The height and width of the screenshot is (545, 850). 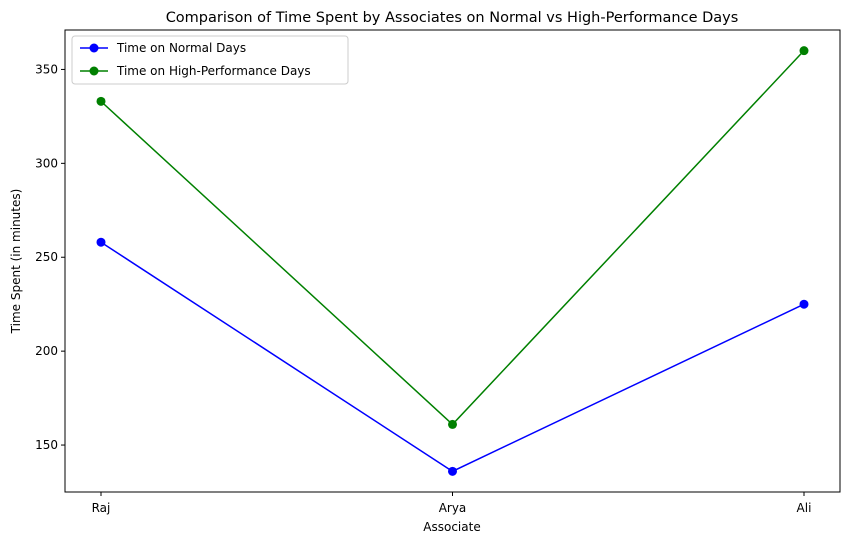 What do you see at coordinates (101, 508) in the screenshot?
I see `x-tick-label: Raj` at bounding box center [101, 508].